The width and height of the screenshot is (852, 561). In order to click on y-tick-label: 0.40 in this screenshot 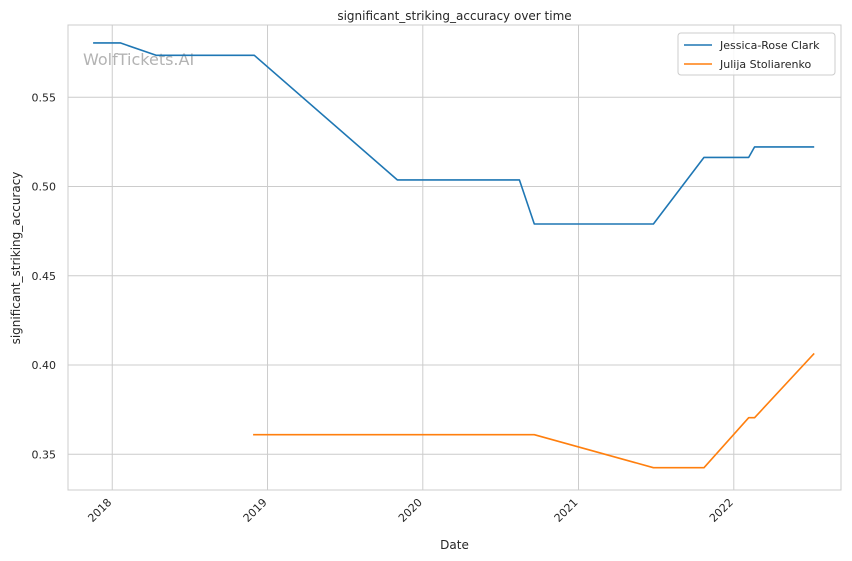, I will do `click(44, 365)`.